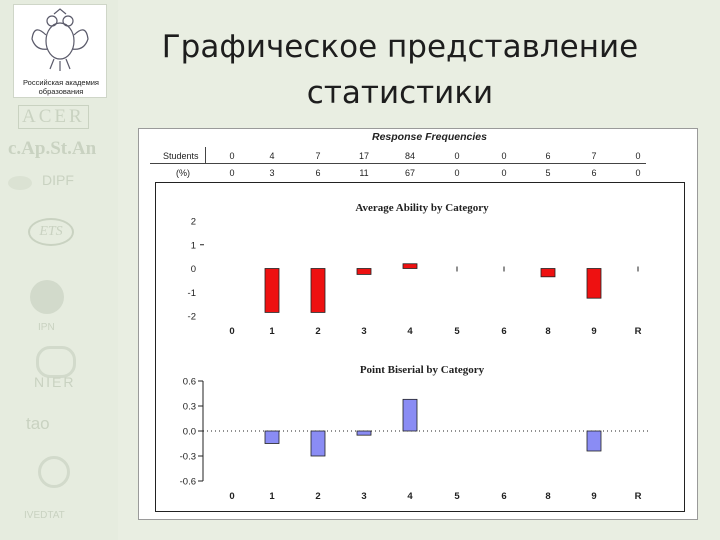 The image size is (720, 540). What do you see at coordinates (44, 515) in the screenshot?
I see `logo-ivedtat: IVEDTAT` at bounding box center [44, 515].